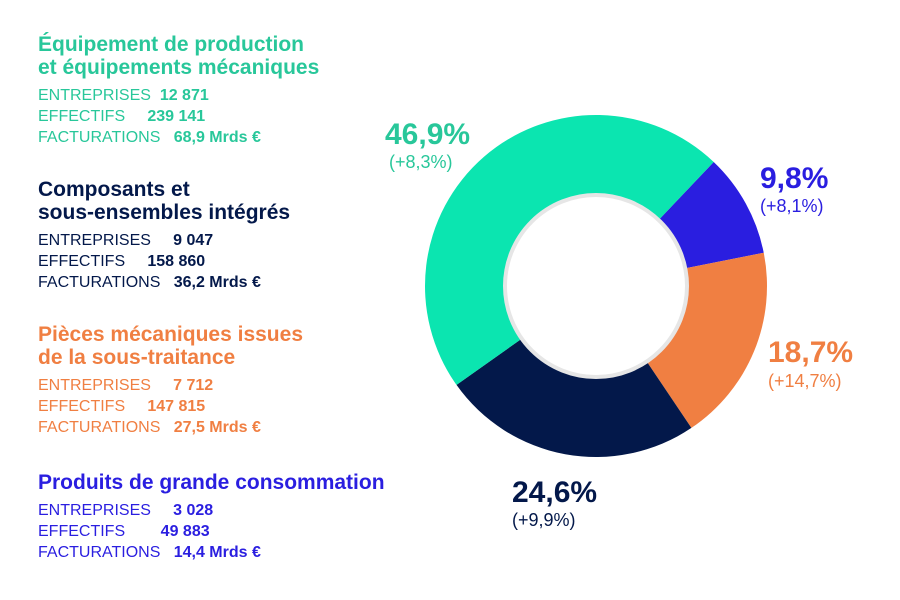 The height and width of the screenshot is (600, 900). What do you see at coordinates (170, 334) in the screenshot?
I see `legend-title-line: Pièces mécaniques issues` at bounding box center [170, 334].